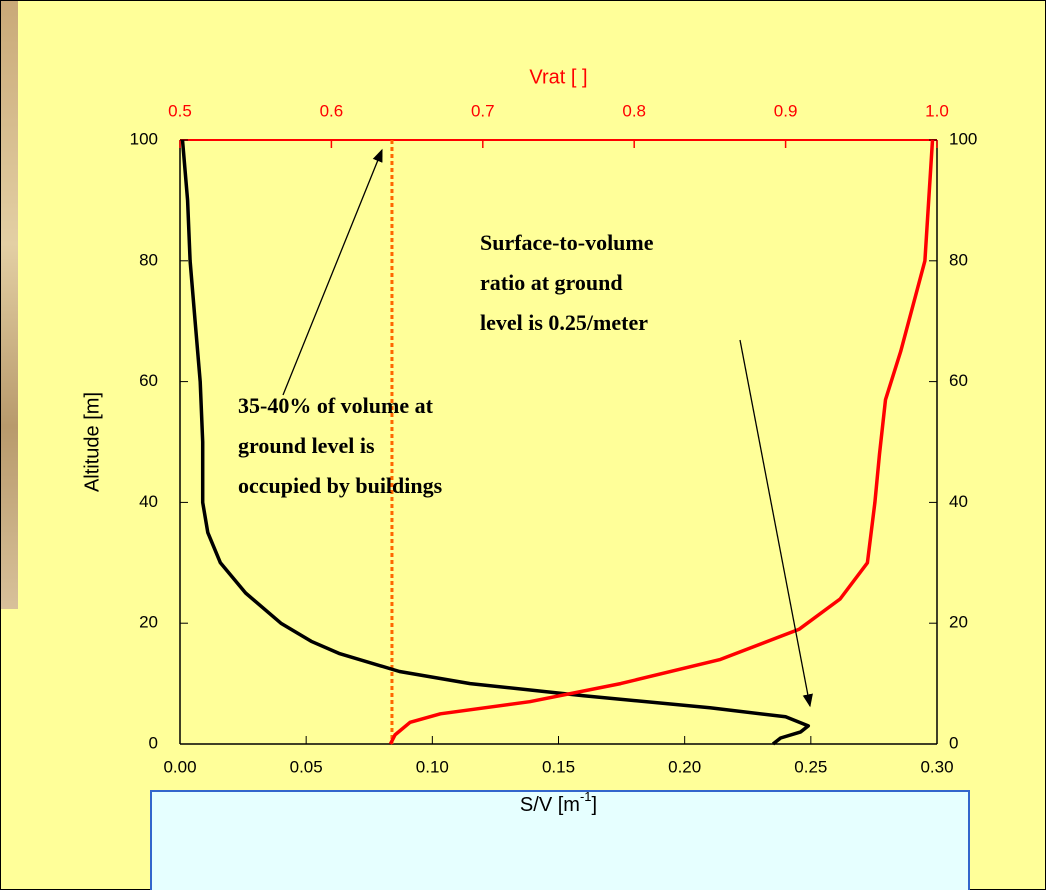 Image resolution: width=1046 pixels, height=890 pixels. What do you see at coordinates (180, 110) in the screenshot?
I see `x2-tick-label: 0.5` at bounding box center [180, 110].